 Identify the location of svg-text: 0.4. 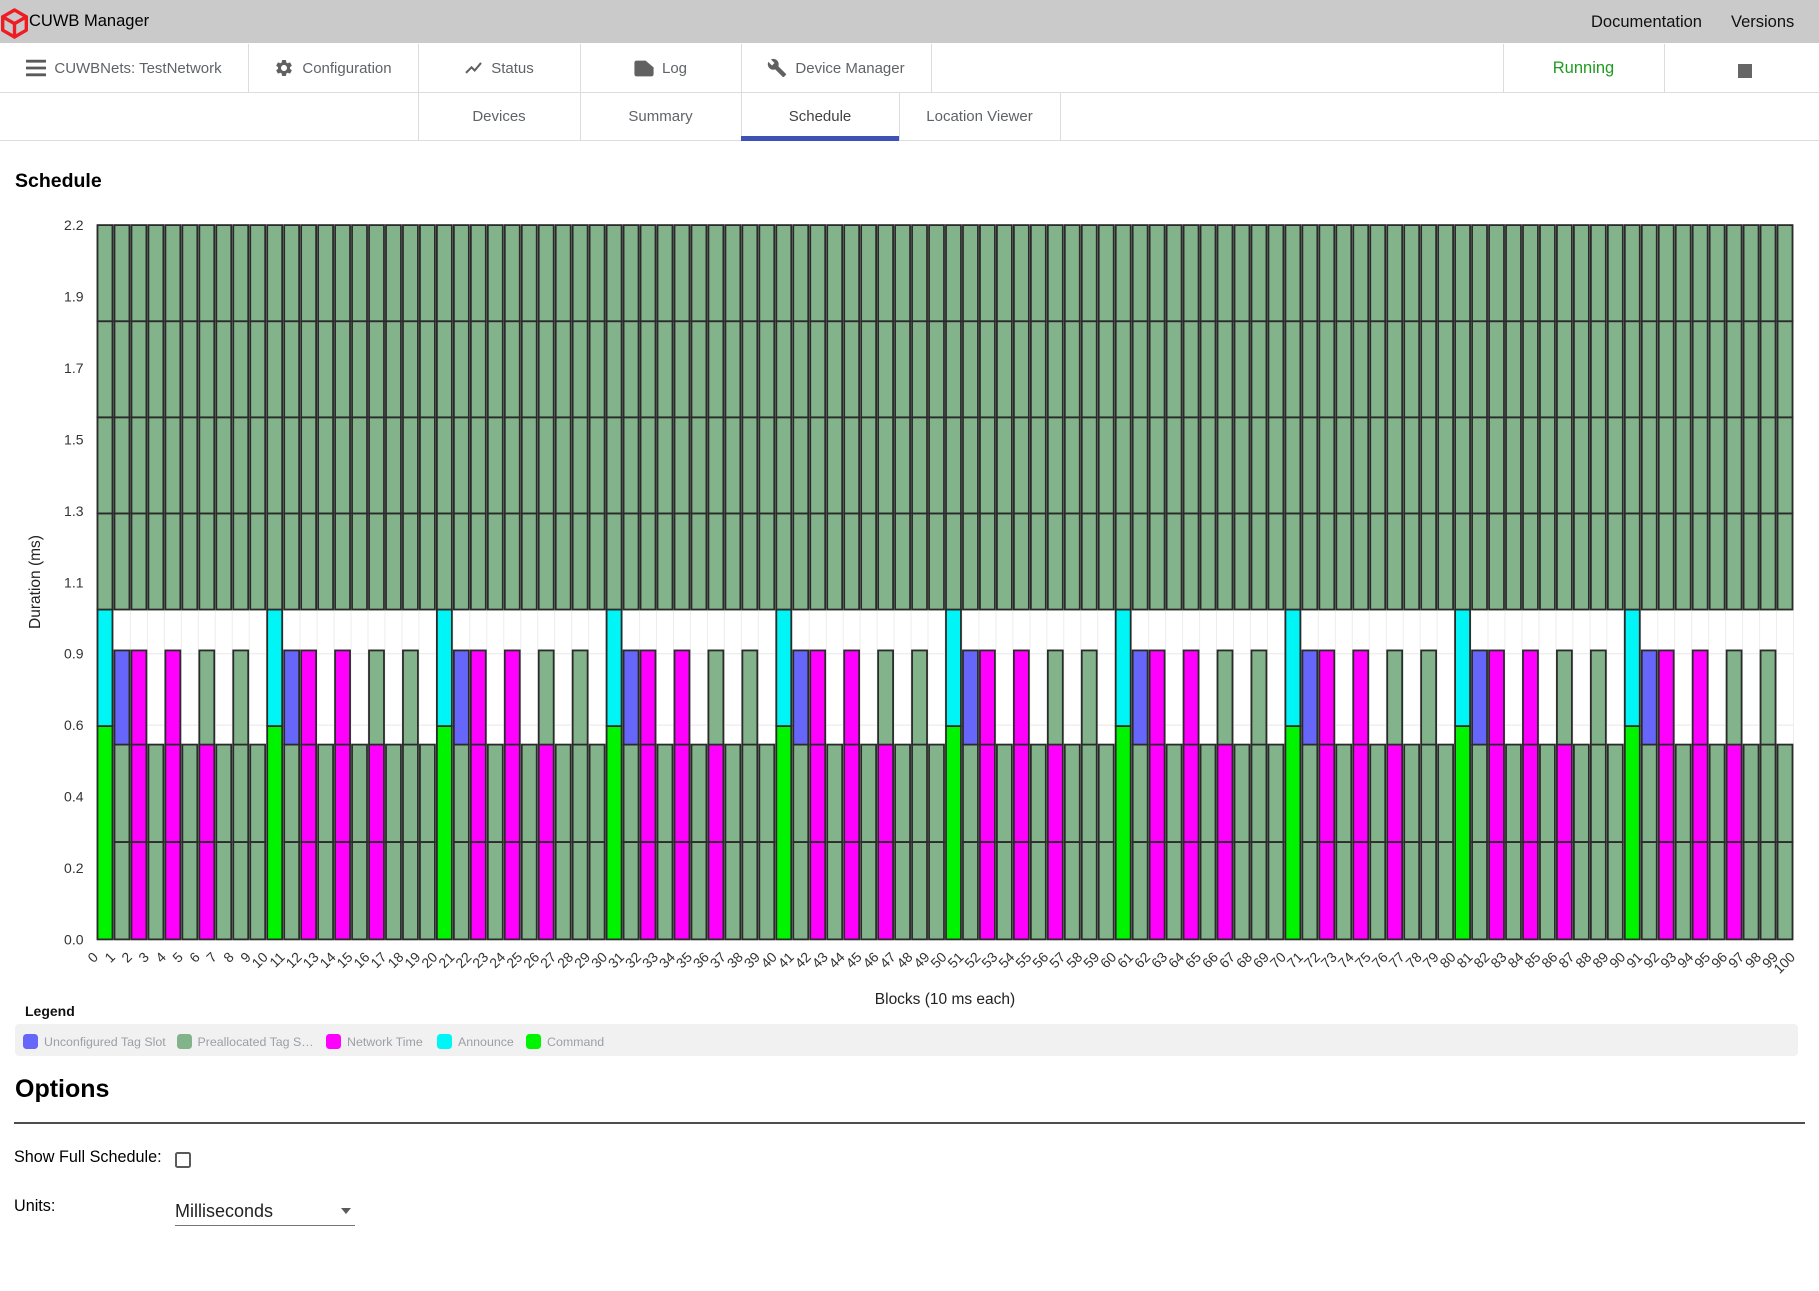
(74, 797).